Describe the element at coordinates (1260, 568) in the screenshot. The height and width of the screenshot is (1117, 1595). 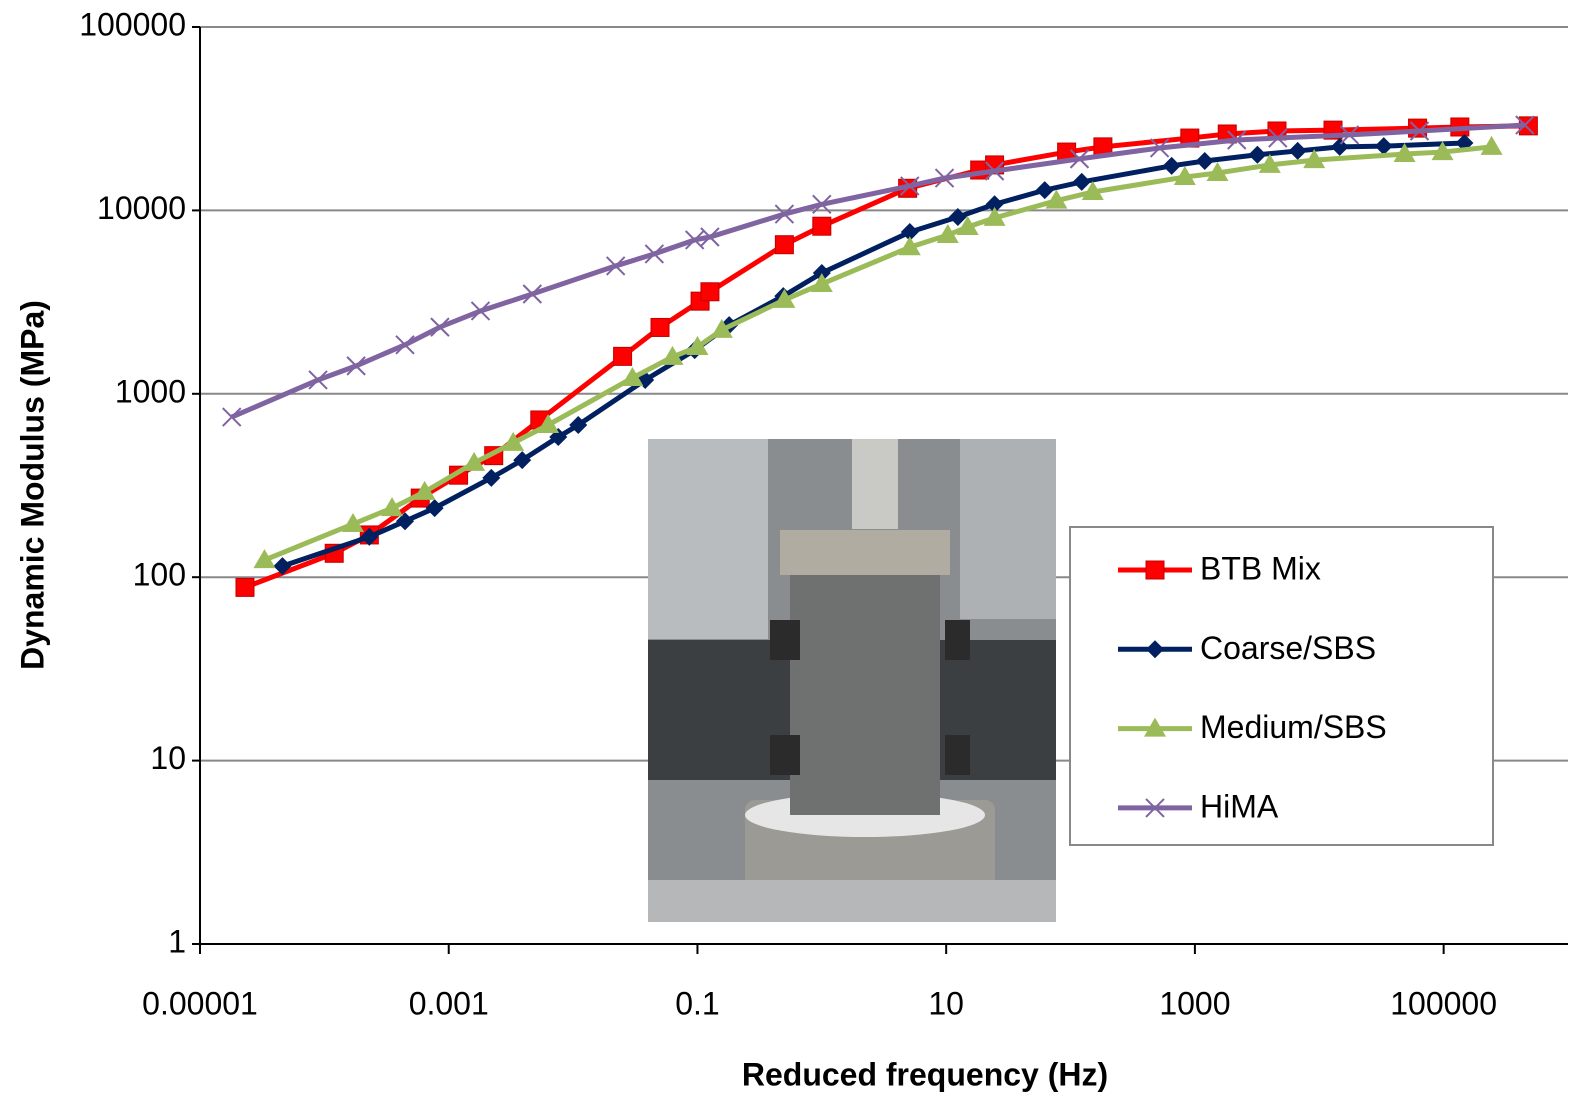
I see `legend-label: BTB Mix` at that location.